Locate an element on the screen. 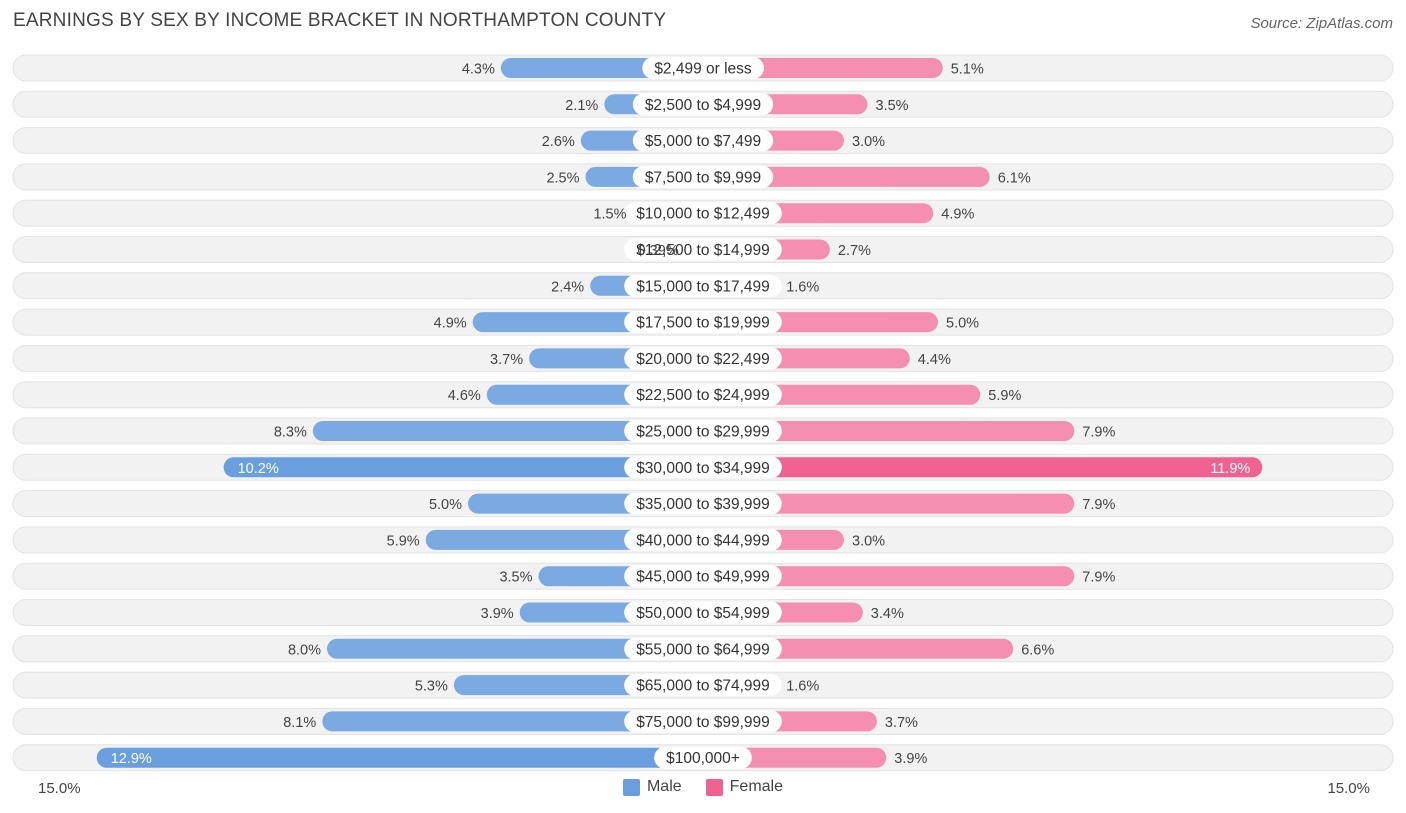 The width and height of the screenshot is (1406, 813). category-label: $25,000 to $29,999 is located at coordinates (703, 432).